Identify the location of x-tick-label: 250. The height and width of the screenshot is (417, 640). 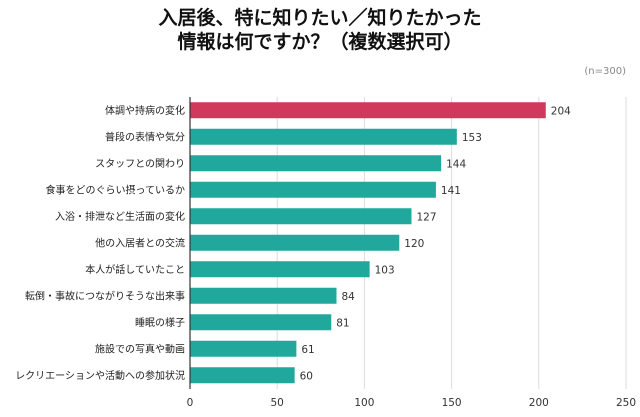
(626, 403).